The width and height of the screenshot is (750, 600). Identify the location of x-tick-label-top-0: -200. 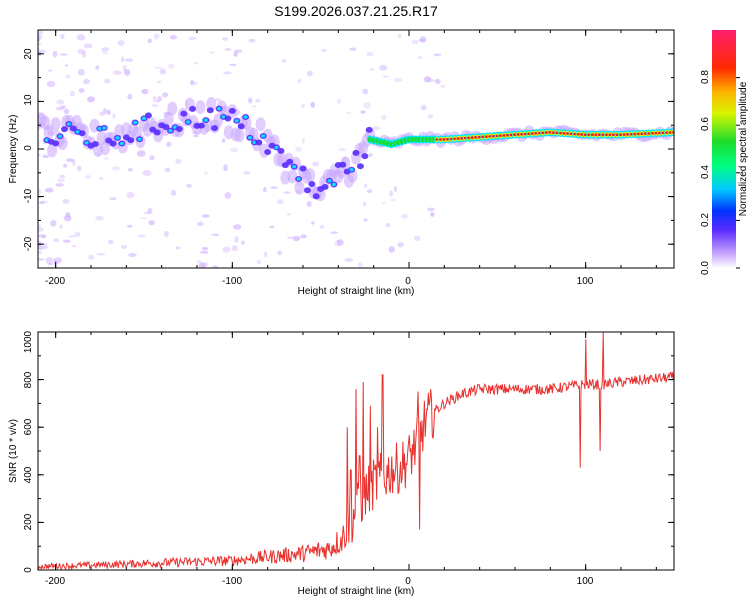
(55, 281).